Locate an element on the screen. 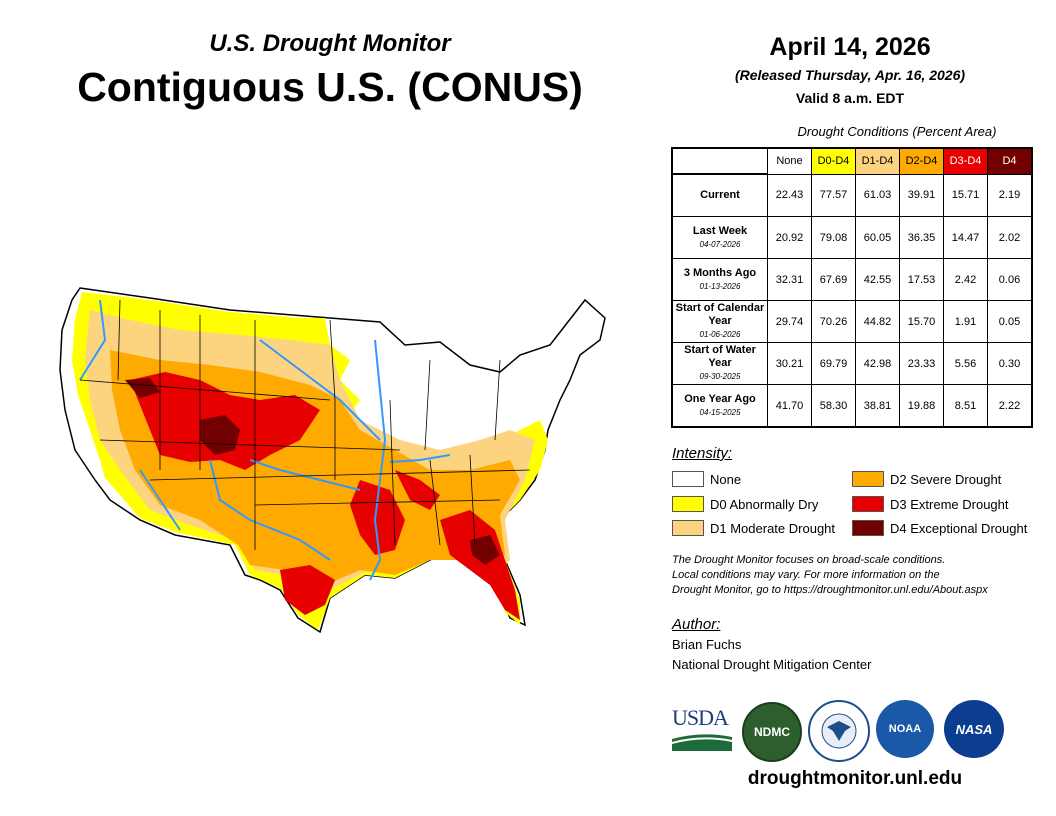 Image resolution: width=1056 pixels, height=816 pixels. table-cell: 77.57 is located at coordinates (833, 195).